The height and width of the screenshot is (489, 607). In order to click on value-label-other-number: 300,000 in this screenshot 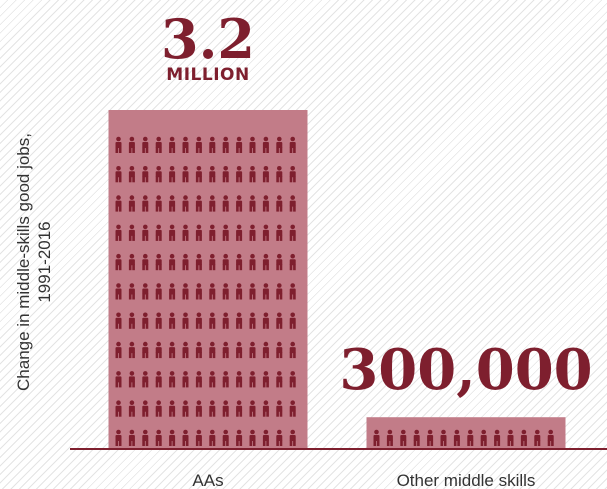, I will do `click(465, 370)`.